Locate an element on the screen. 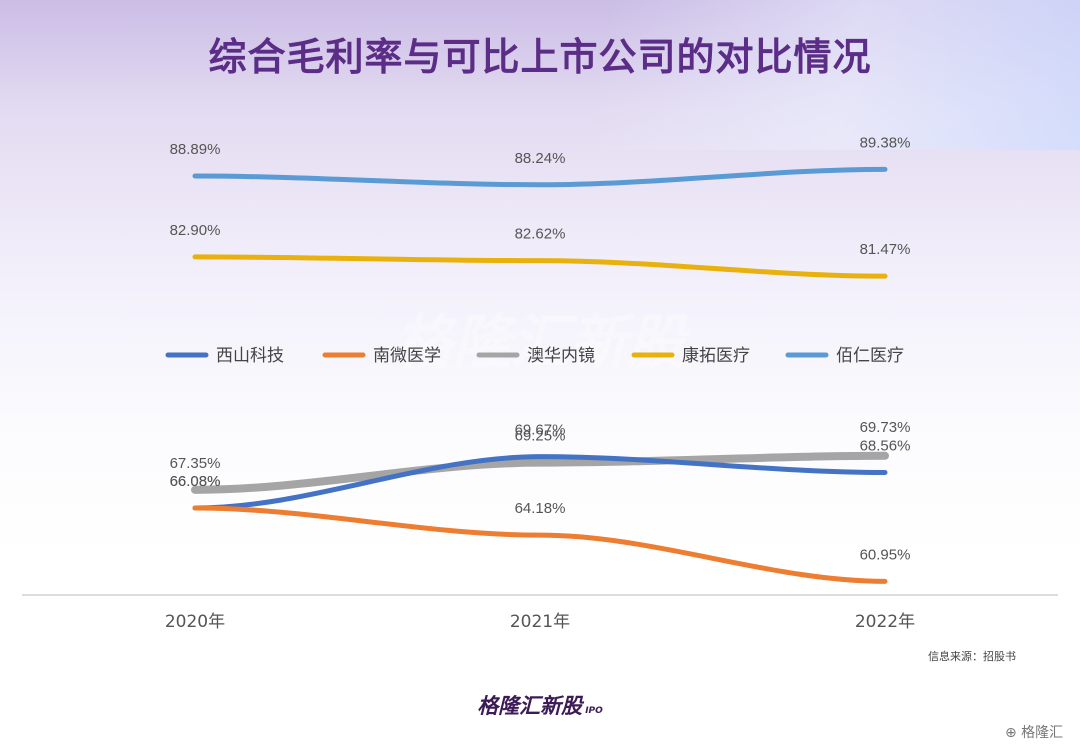 The image size is (1080, 752). footer-logo-sub: IPO is located at coordinates (594, 711).